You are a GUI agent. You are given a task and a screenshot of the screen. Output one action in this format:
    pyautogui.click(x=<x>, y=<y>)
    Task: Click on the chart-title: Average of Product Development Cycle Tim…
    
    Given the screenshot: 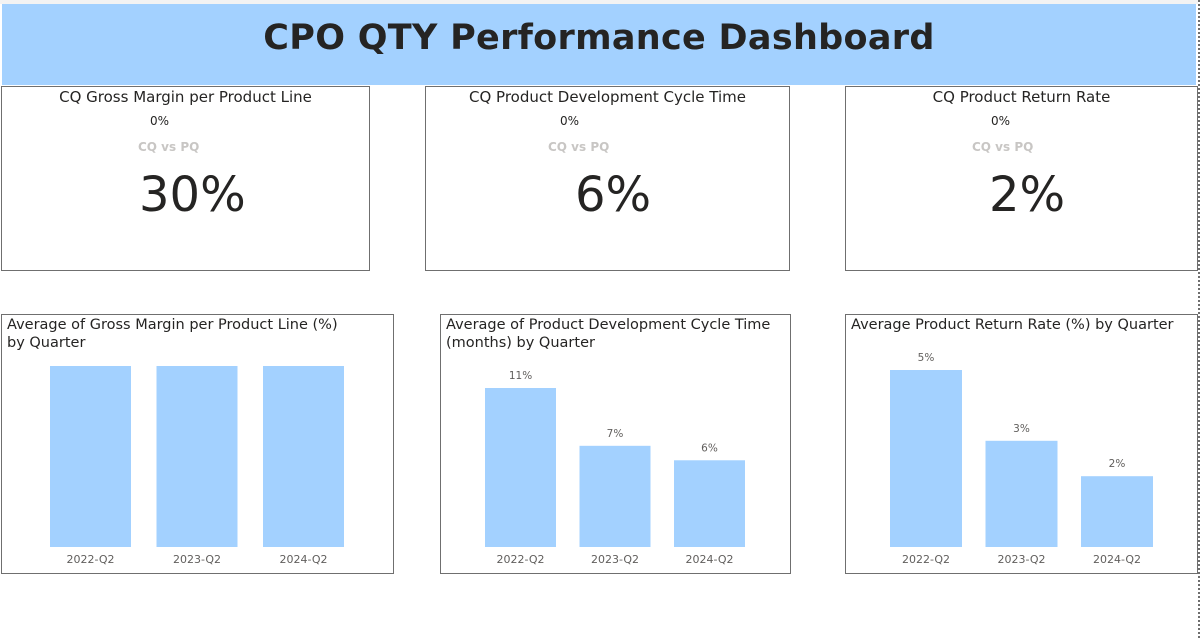 What is the action you would take?
    pyautogui.click(x=608, y=334)
    